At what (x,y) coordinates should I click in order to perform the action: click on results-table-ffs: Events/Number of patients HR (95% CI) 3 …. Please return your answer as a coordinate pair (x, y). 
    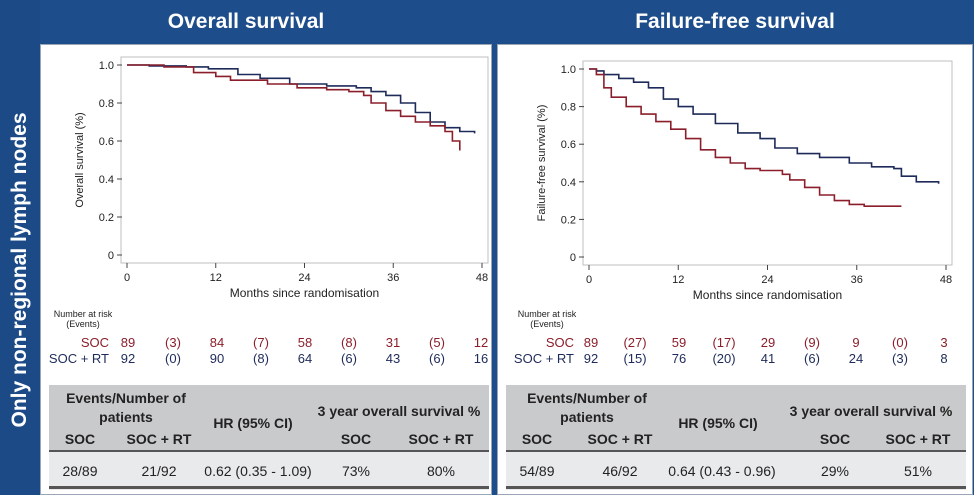
    Looking at the image, I should click on (736, 437).